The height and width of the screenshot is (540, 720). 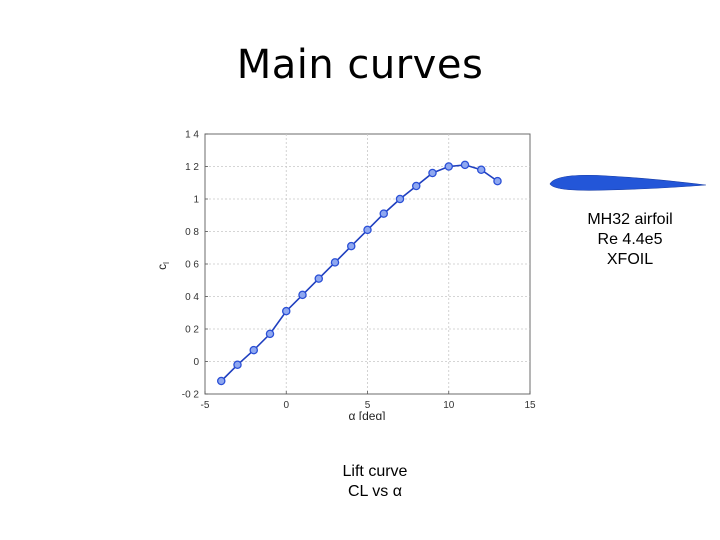 I want to click on caption-line-1: Lift curve, so click(x=375, y=471).